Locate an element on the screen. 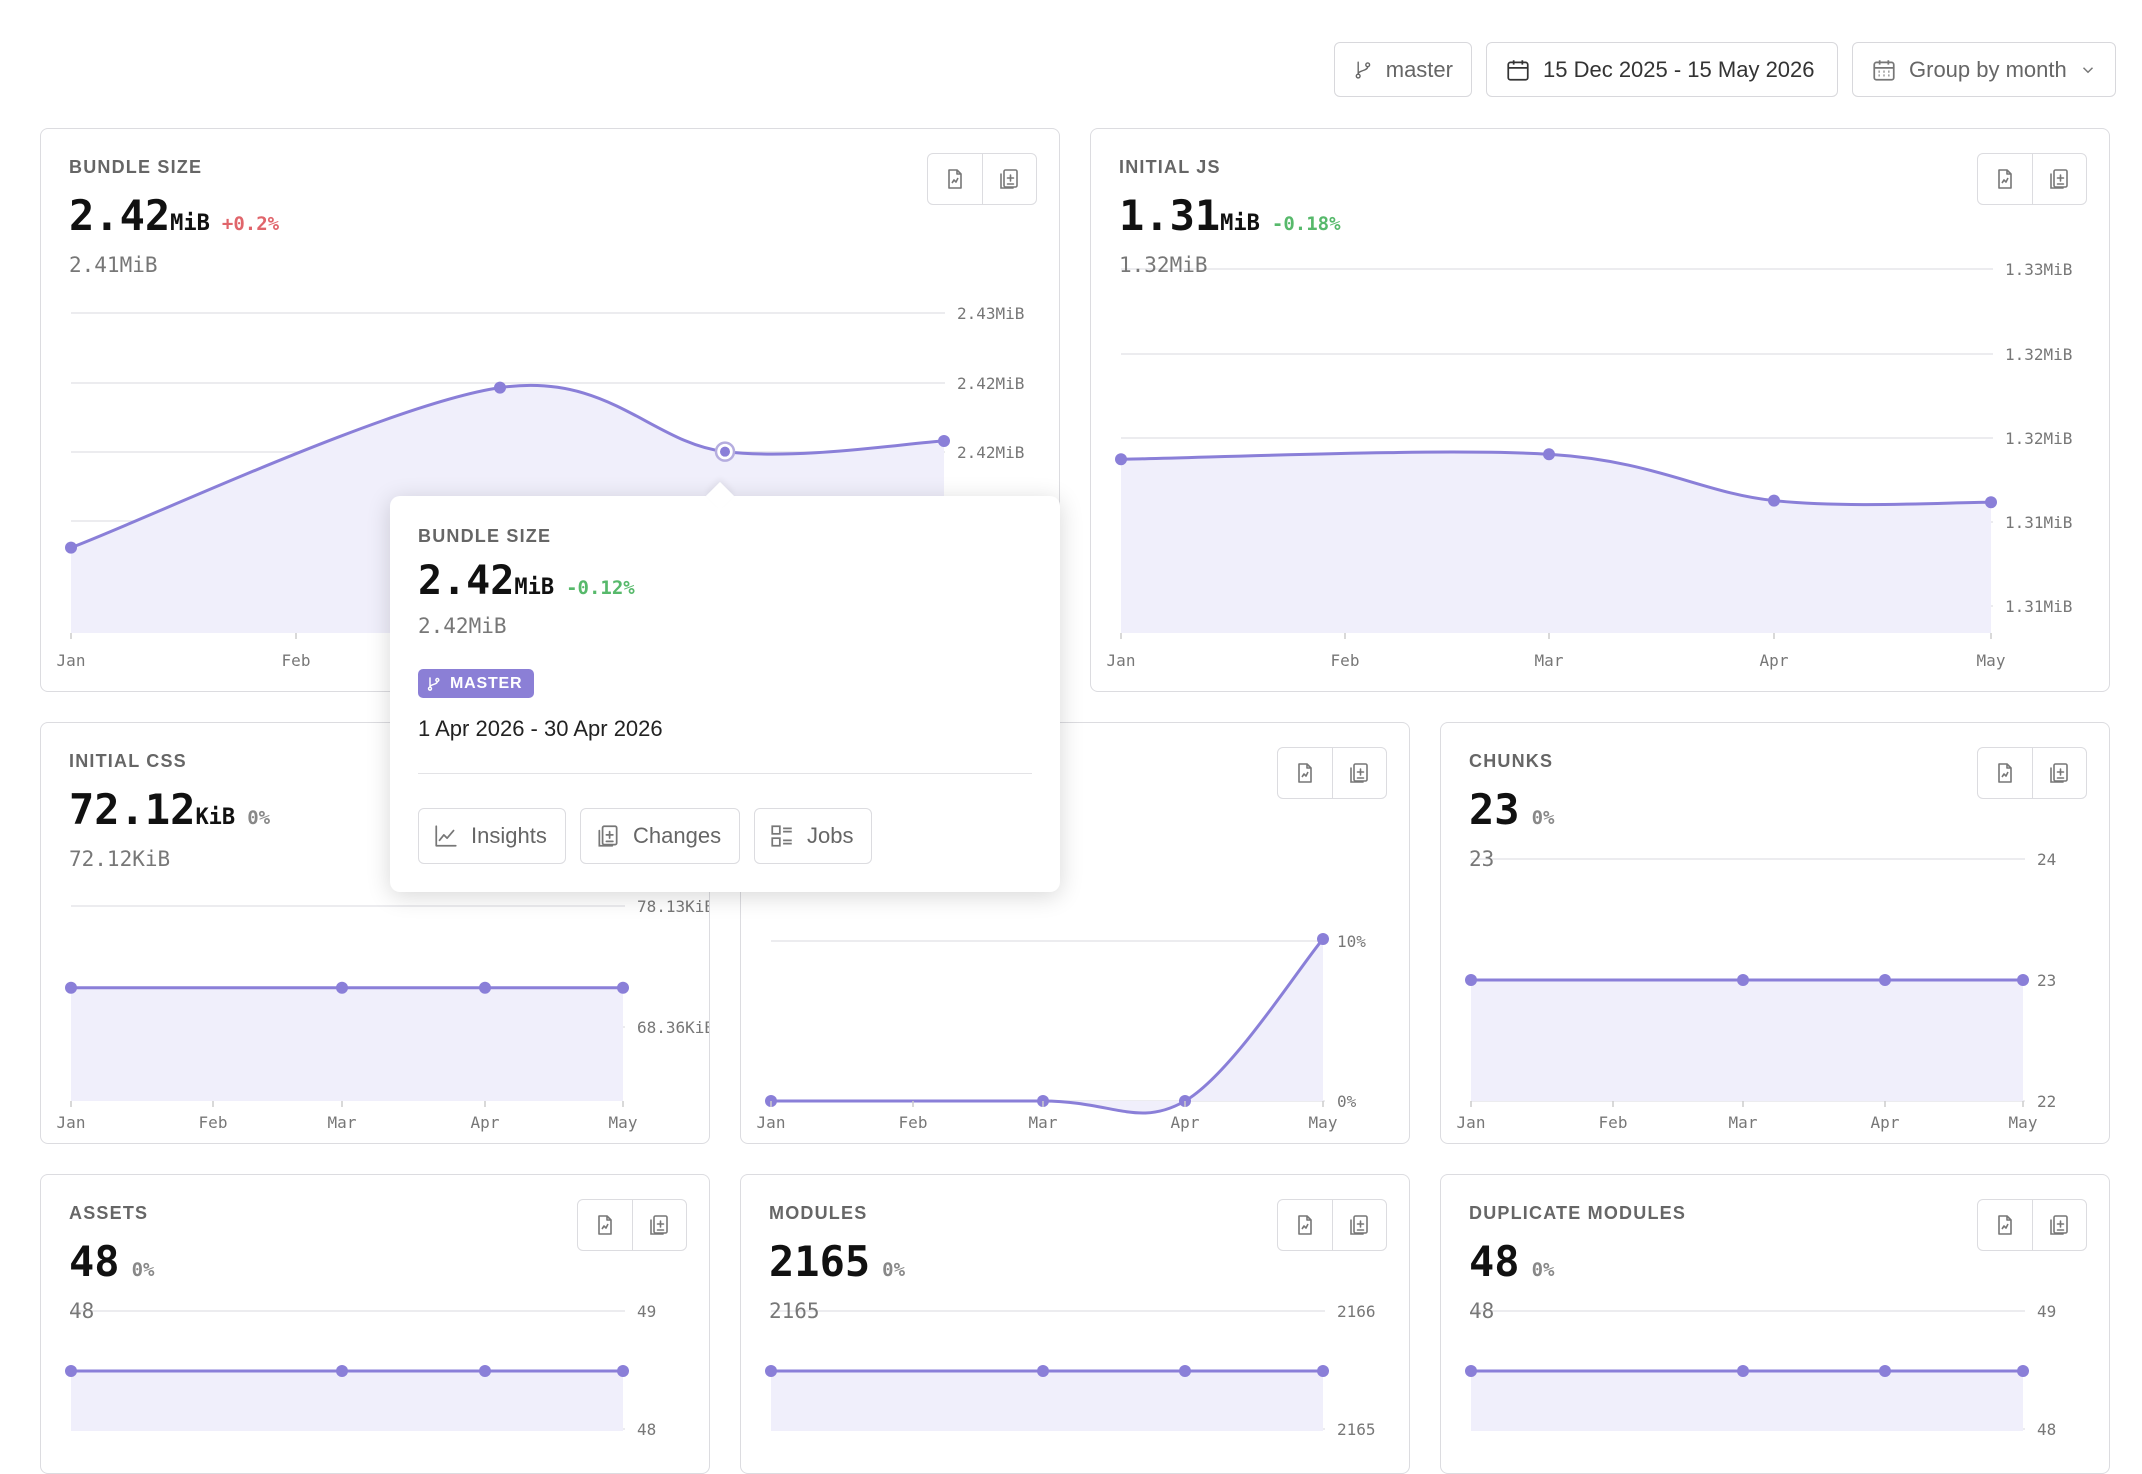  date-range-picker: 15 Dec 2025 - 15 May 2026 is located at coordinates (1662, 69).